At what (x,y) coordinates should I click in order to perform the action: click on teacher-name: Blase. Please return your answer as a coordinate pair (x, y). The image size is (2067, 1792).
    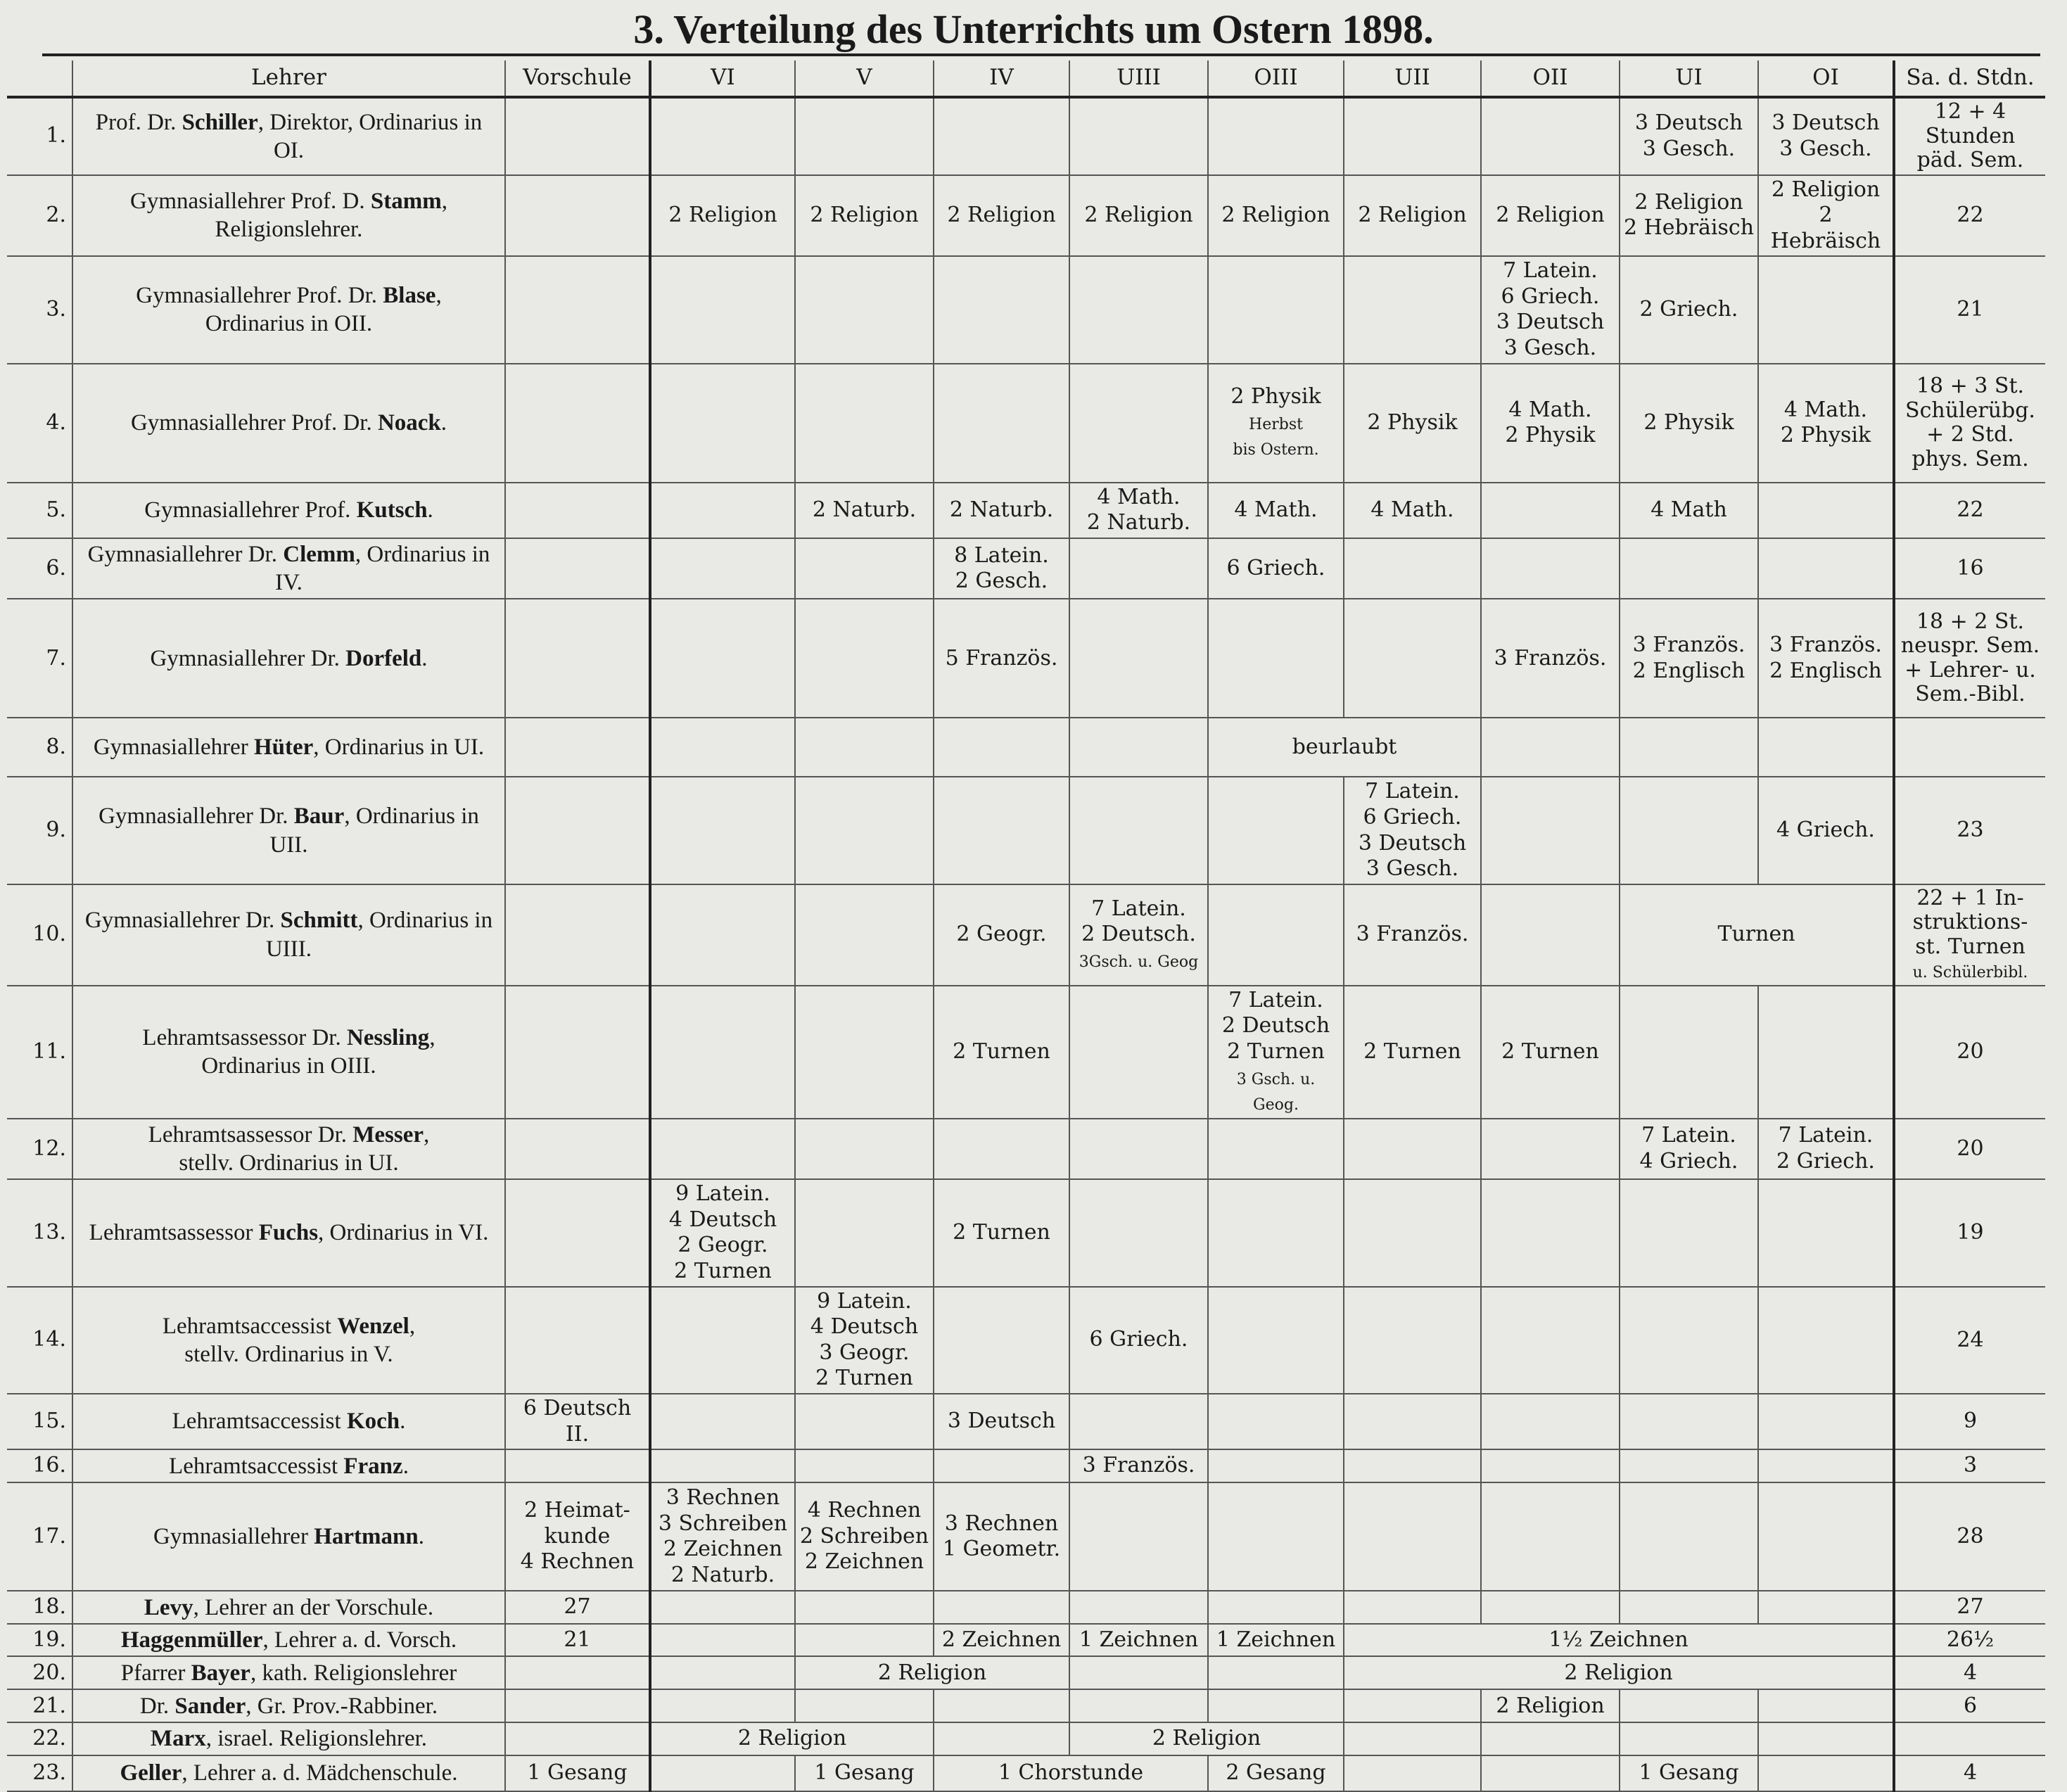
    Looking at the image, I should click on (409, 296).